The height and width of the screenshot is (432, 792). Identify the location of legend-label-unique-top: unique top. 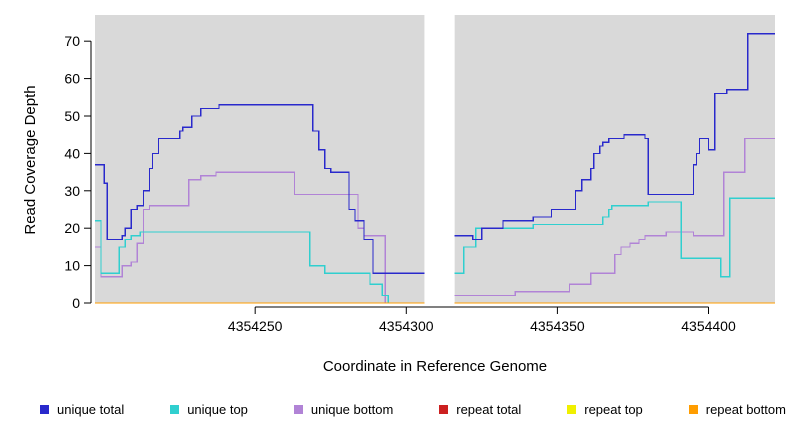
(217, 409).